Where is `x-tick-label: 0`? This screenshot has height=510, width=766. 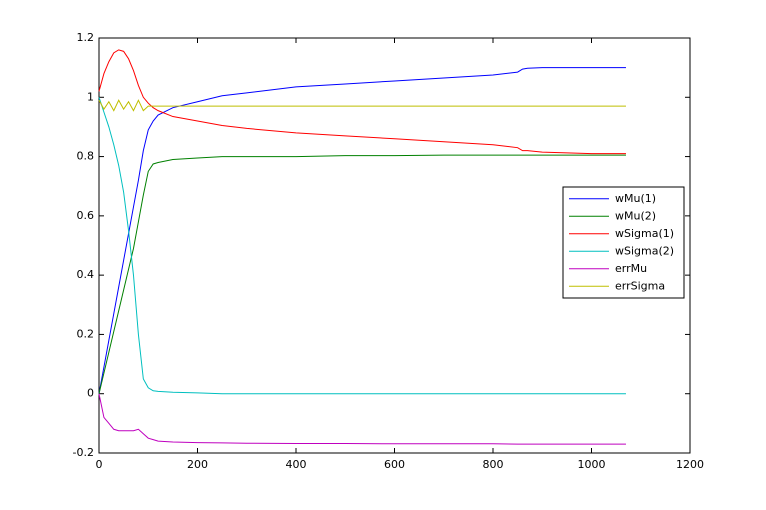
x-tick-label: 0 is located at coordinates (99, 464).